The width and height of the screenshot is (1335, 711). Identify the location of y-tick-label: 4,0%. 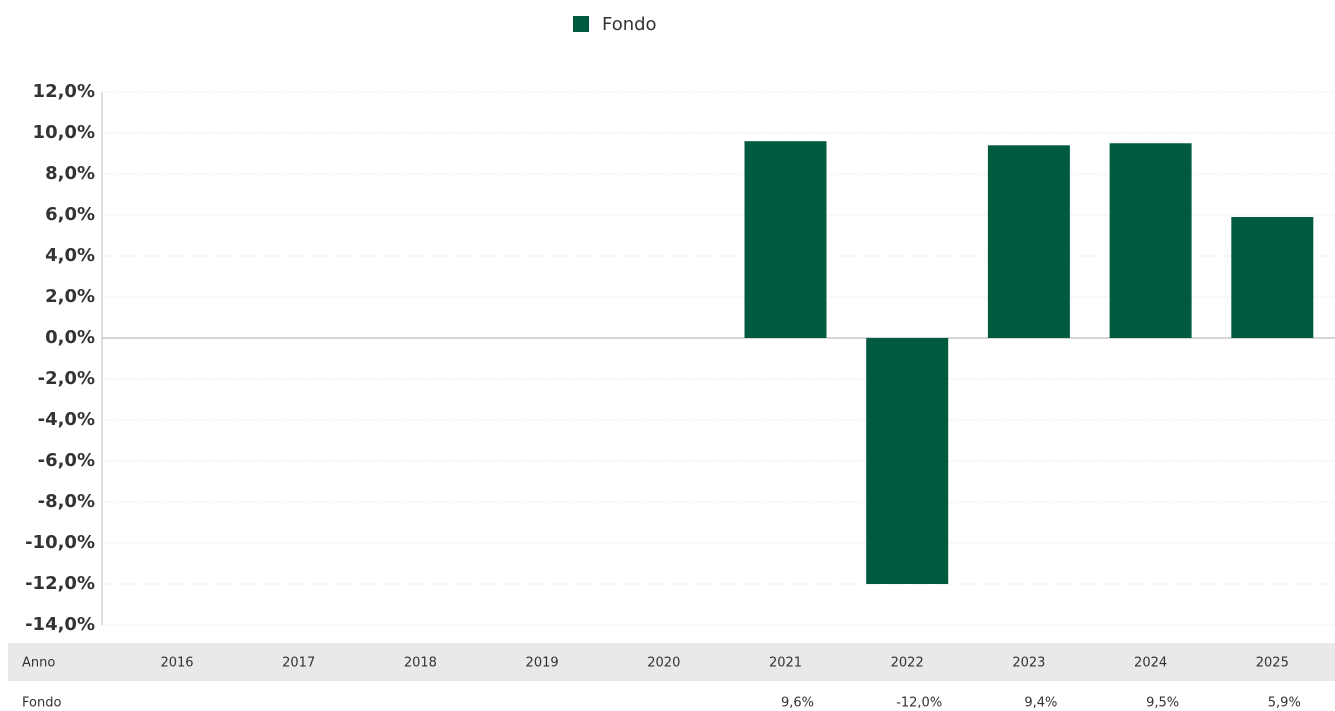
(70, 255).